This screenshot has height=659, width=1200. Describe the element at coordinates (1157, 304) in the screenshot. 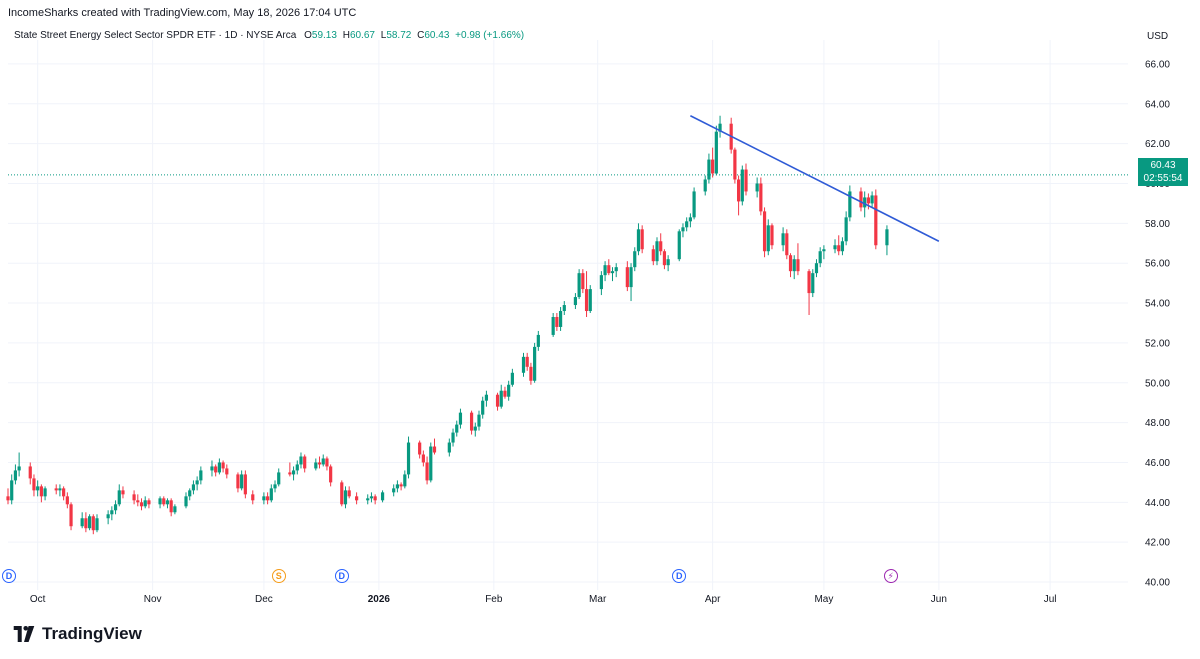

I see `price-tick-label: 54.00` at that location.